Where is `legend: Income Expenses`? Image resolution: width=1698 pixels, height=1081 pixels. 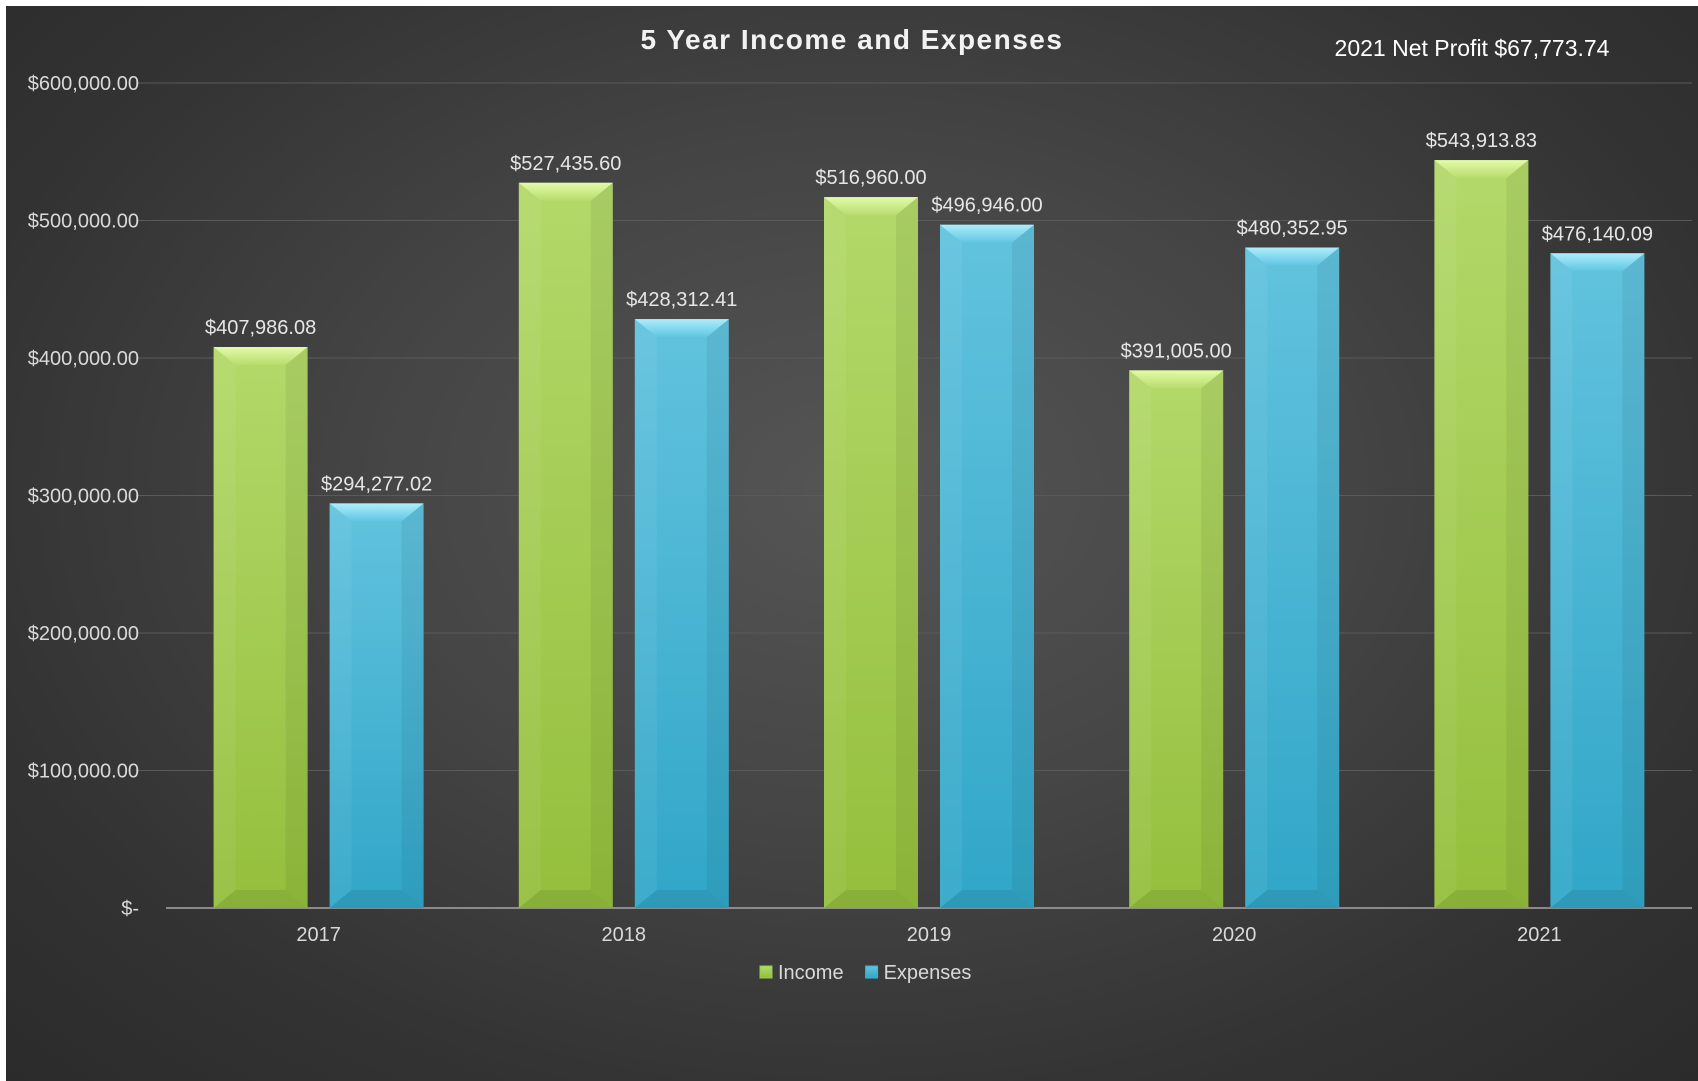 legend: Income Expenses is located at coordinates (865, 973).